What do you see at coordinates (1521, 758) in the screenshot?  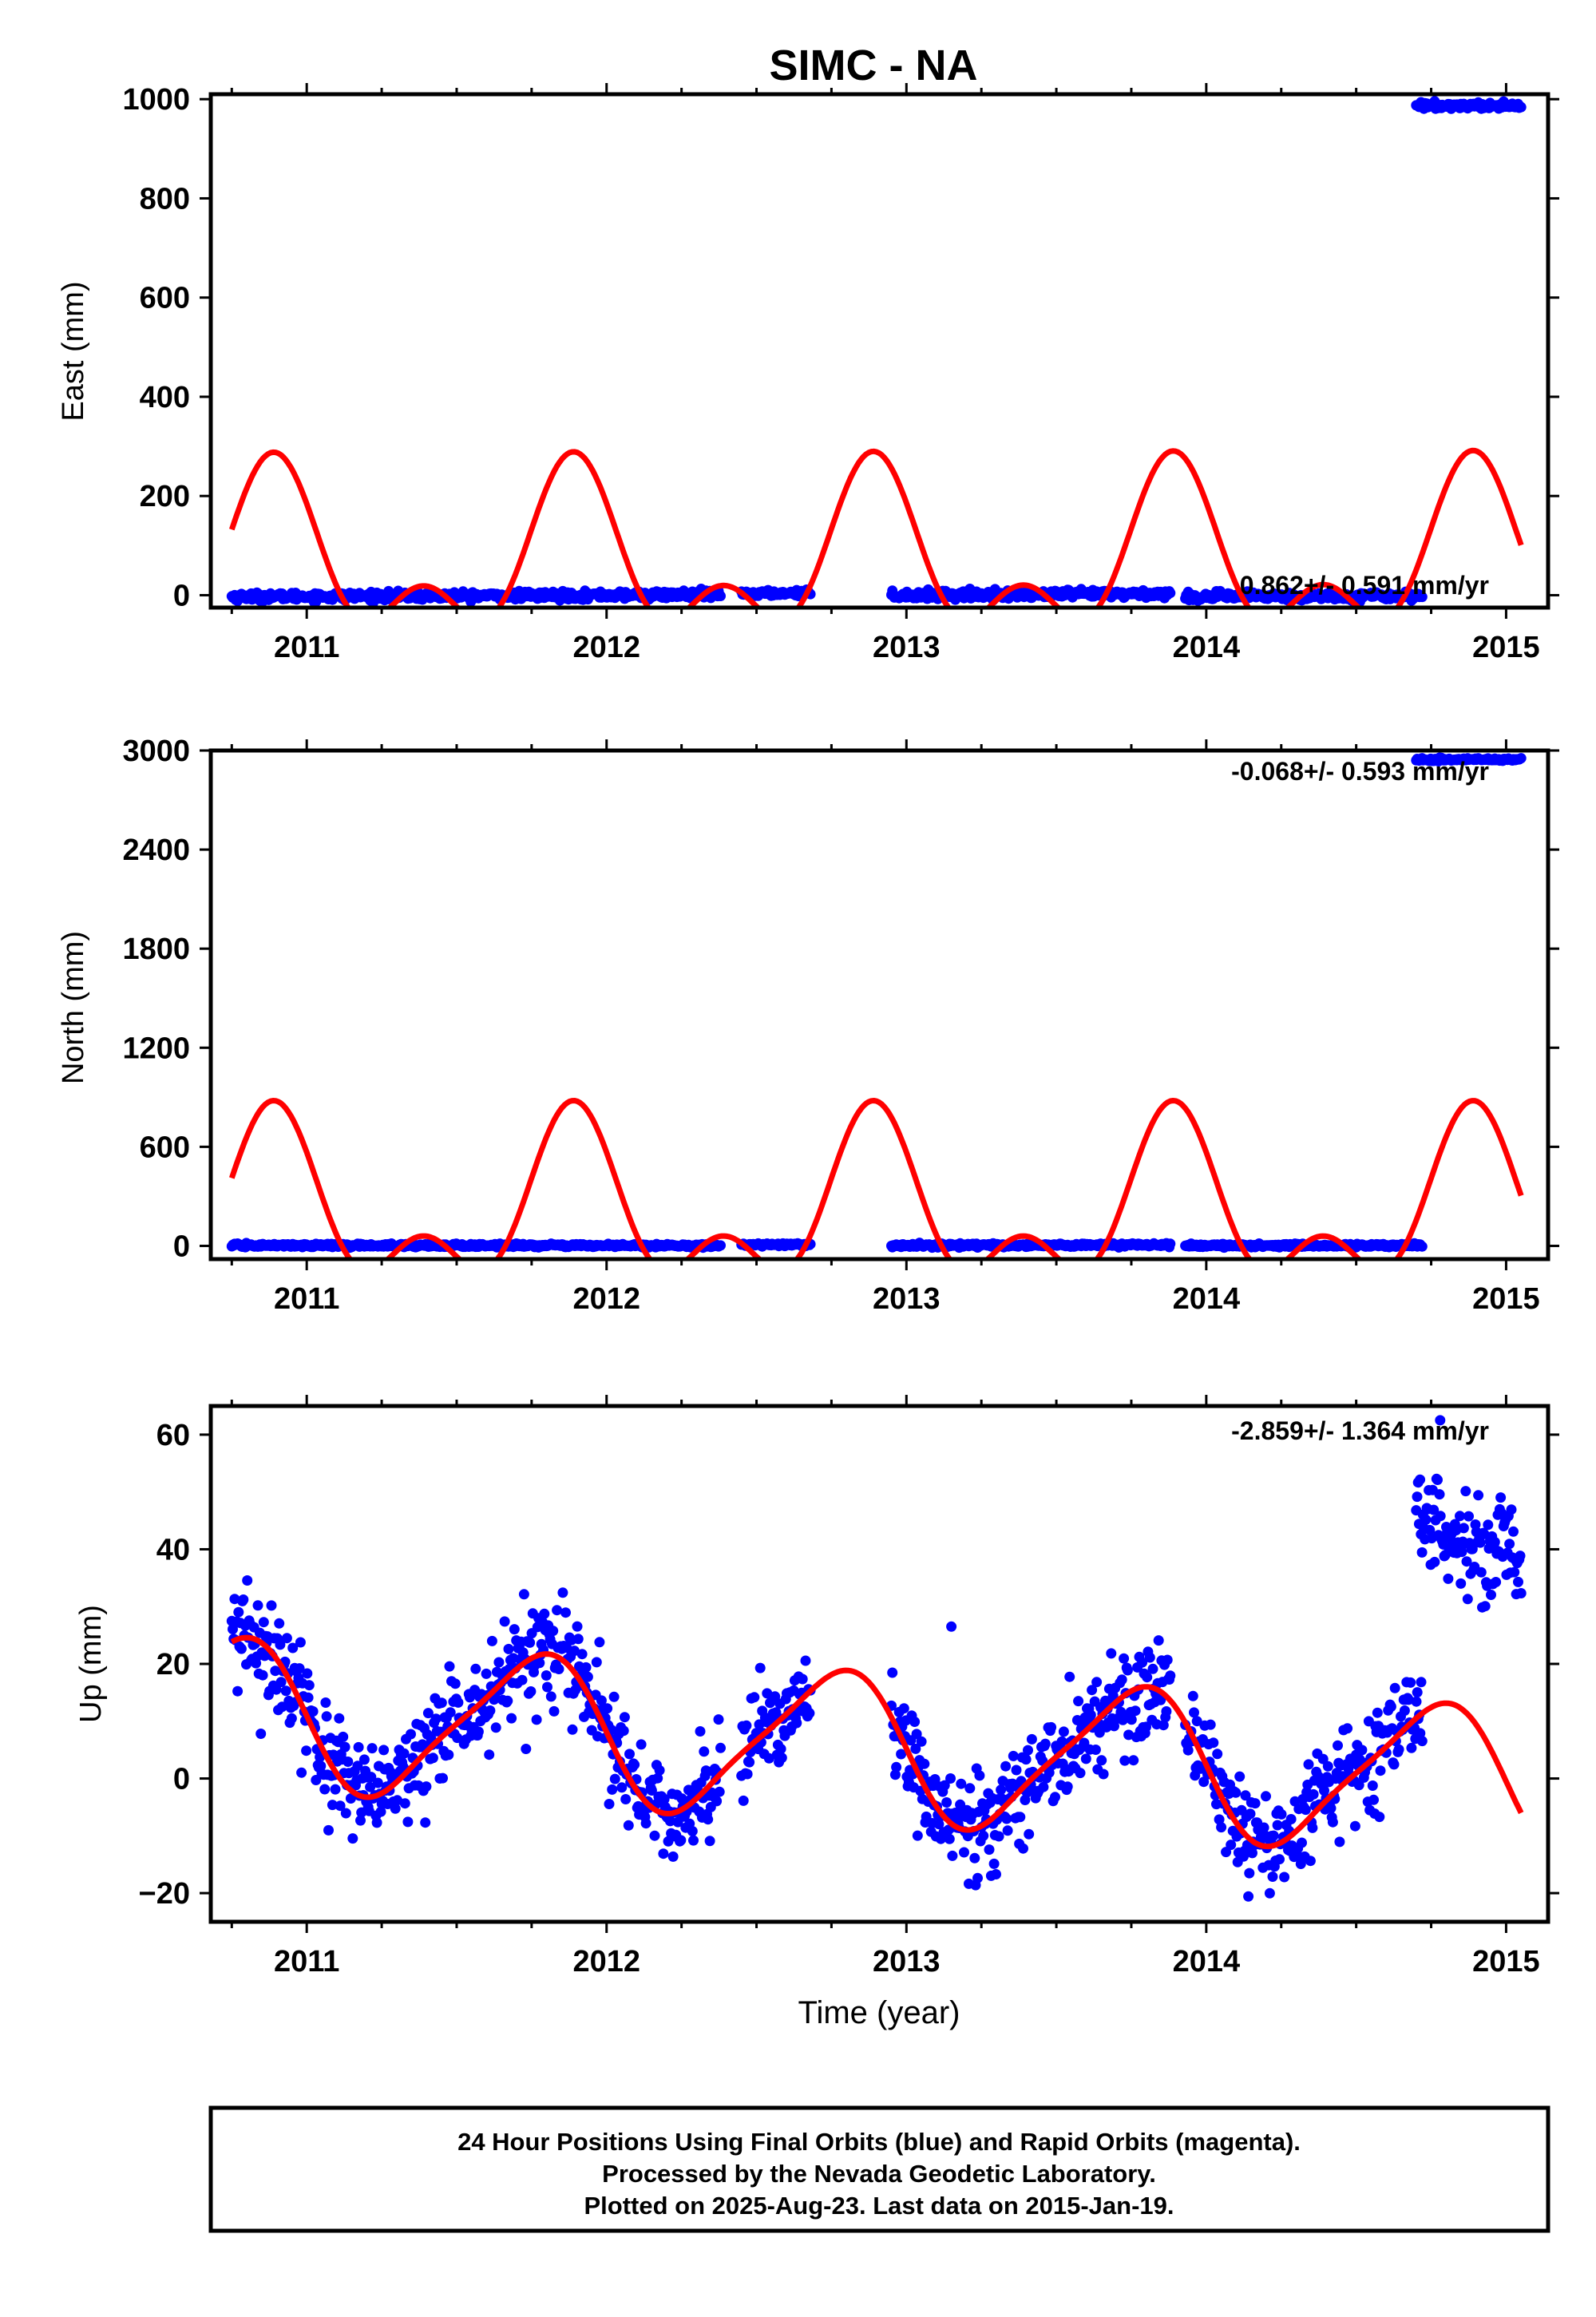 I see `north-data-point` at bounding box center [1521, 758].